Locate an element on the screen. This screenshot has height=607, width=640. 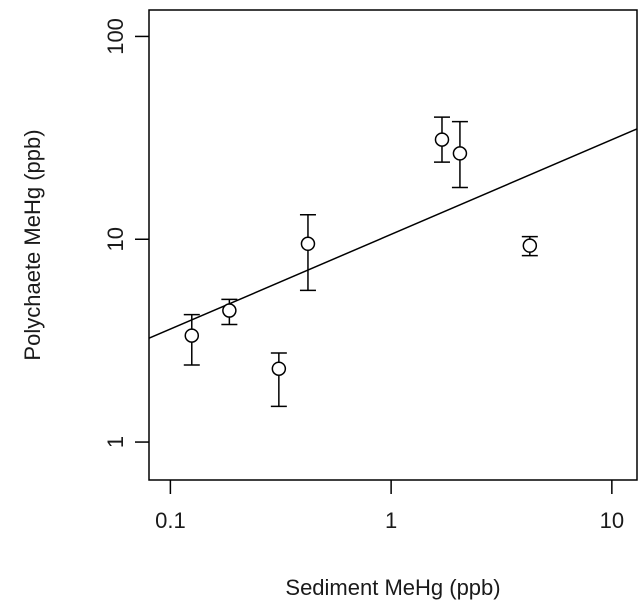
y-axis: 1 10 100 is located at coordinates (126, 233).